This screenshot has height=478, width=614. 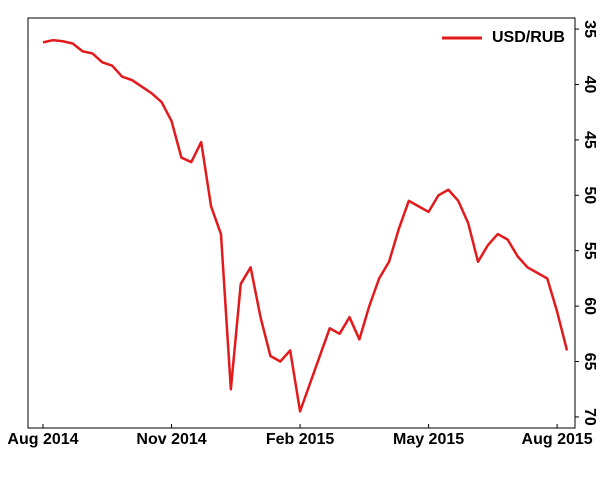 I want to click on y-tick-label: 50, so click(x=589, y=195).